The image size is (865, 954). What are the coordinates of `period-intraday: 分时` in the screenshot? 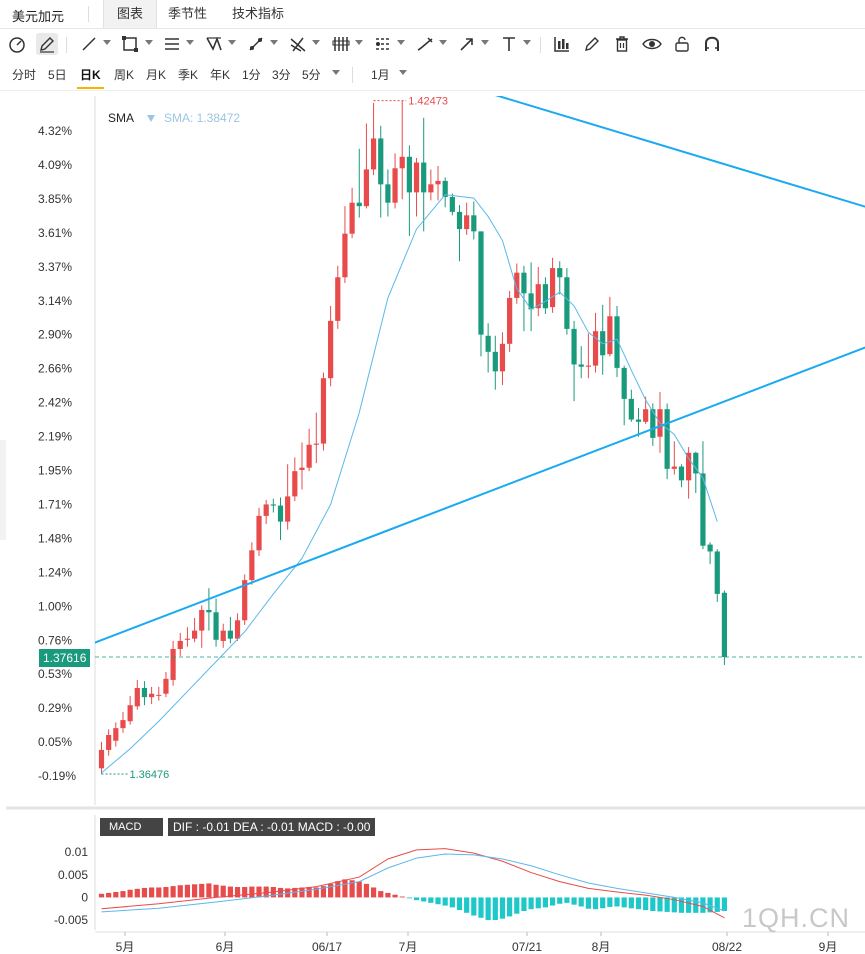 It's located at (24, 75).